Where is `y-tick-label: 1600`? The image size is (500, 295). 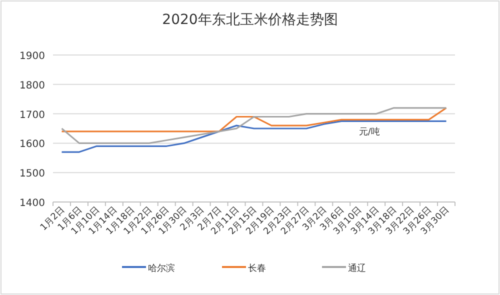
y-tick-label: 1600 is located at coordinates (32, 144).